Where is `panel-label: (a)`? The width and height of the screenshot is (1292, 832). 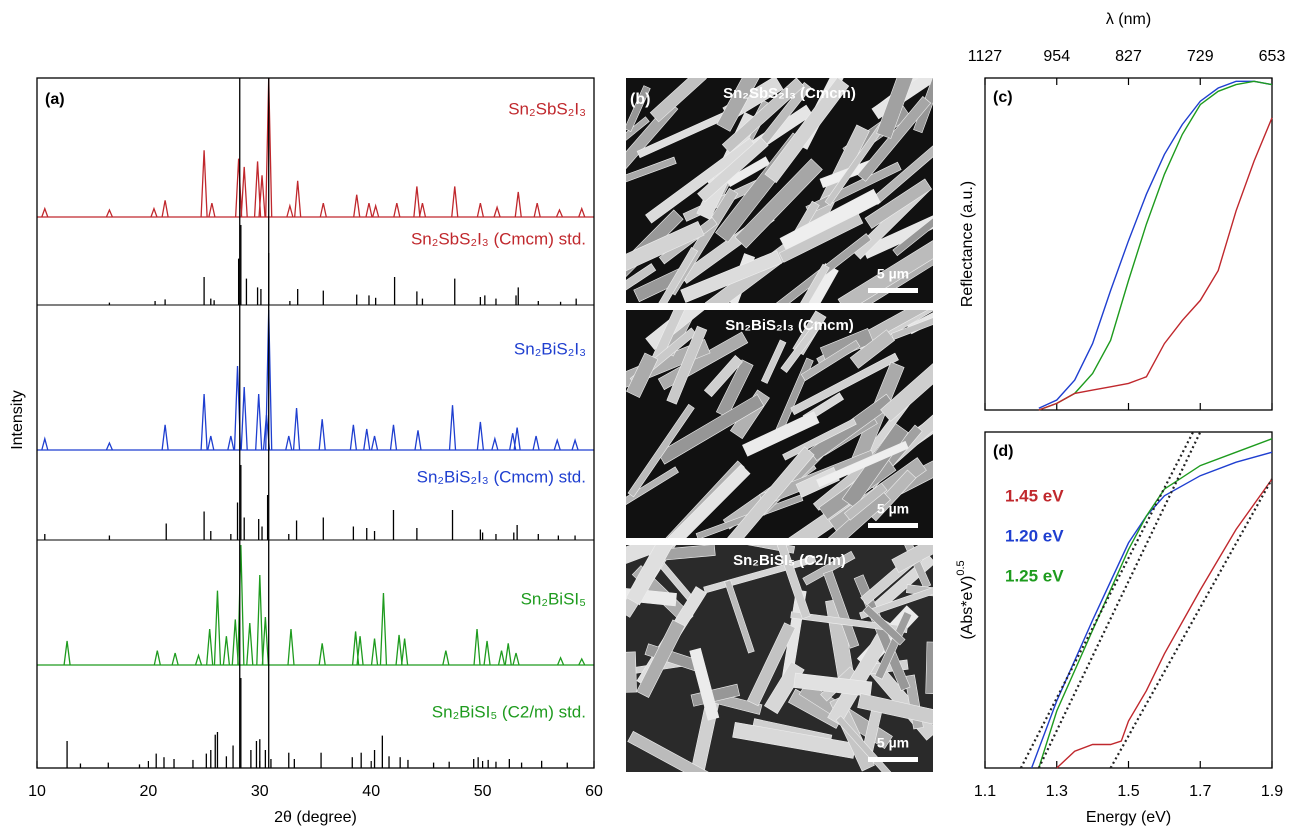
panel-label: (a) is located at coordinates (55, 99).